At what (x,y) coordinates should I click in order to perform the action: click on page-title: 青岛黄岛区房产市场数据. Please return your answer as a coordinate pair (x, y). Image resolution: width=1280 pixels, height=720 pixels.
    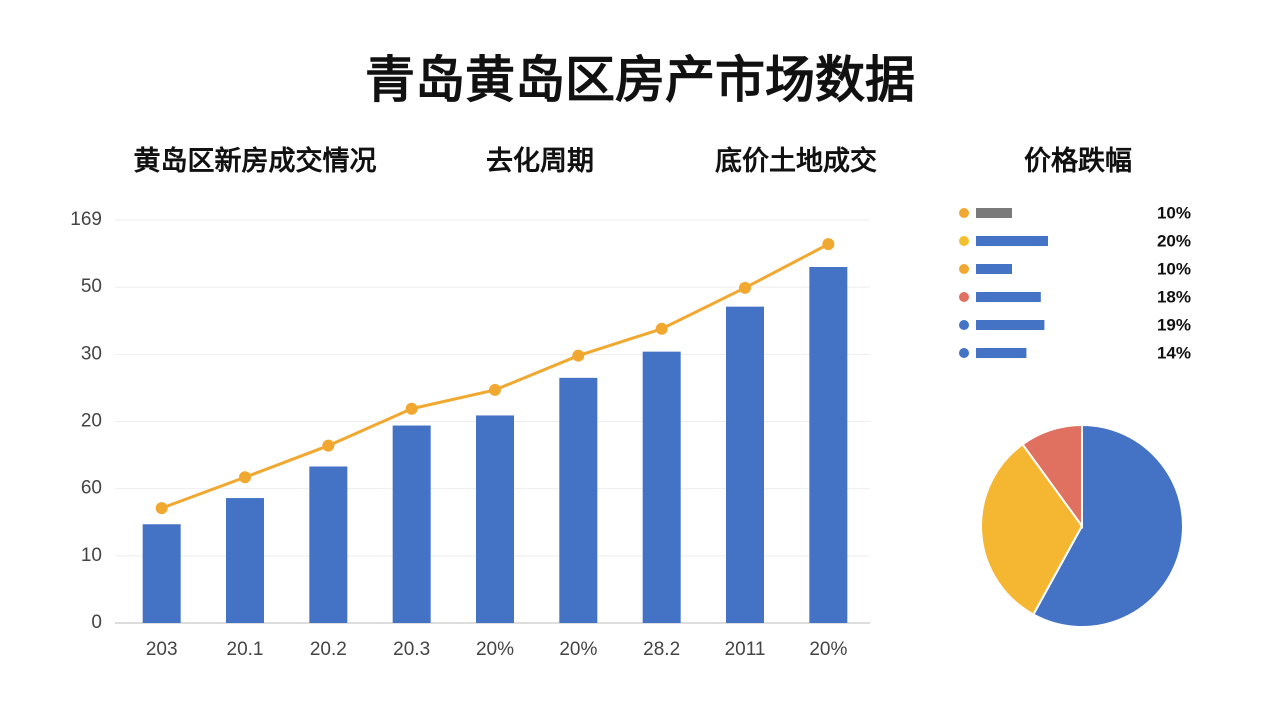
    Looking at the image, I should click on (640, 80).